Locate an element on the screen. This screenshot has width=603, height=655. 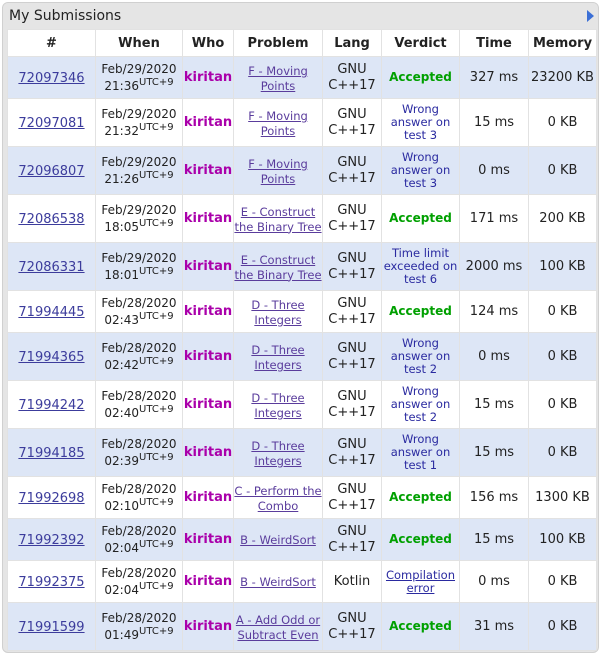
verdict-cell: Compilation error is located at coordinates (420, 581).